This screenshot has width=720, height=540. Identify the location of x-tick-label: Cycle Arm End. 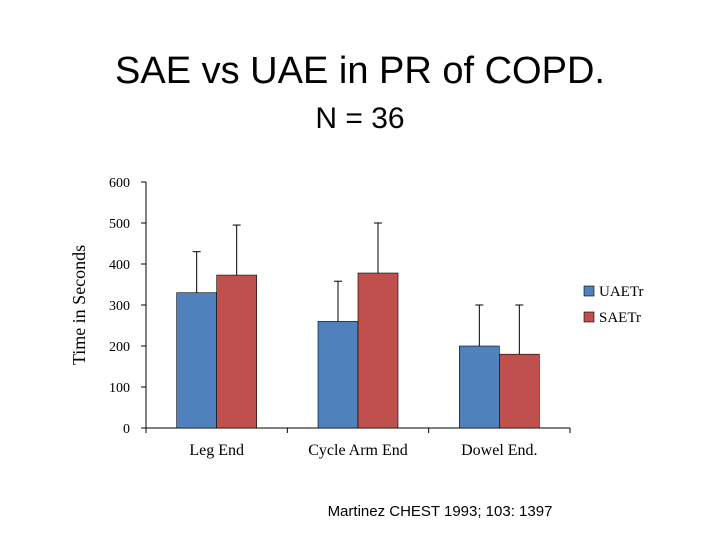
(358, 450).